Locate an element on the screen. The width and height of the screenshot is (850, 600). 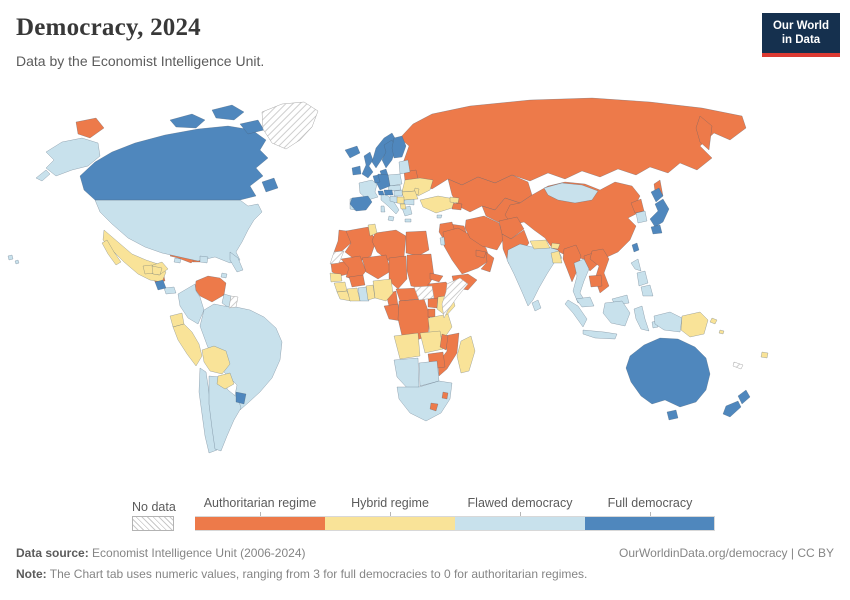
country-finland is located at coordinates (399, 147).